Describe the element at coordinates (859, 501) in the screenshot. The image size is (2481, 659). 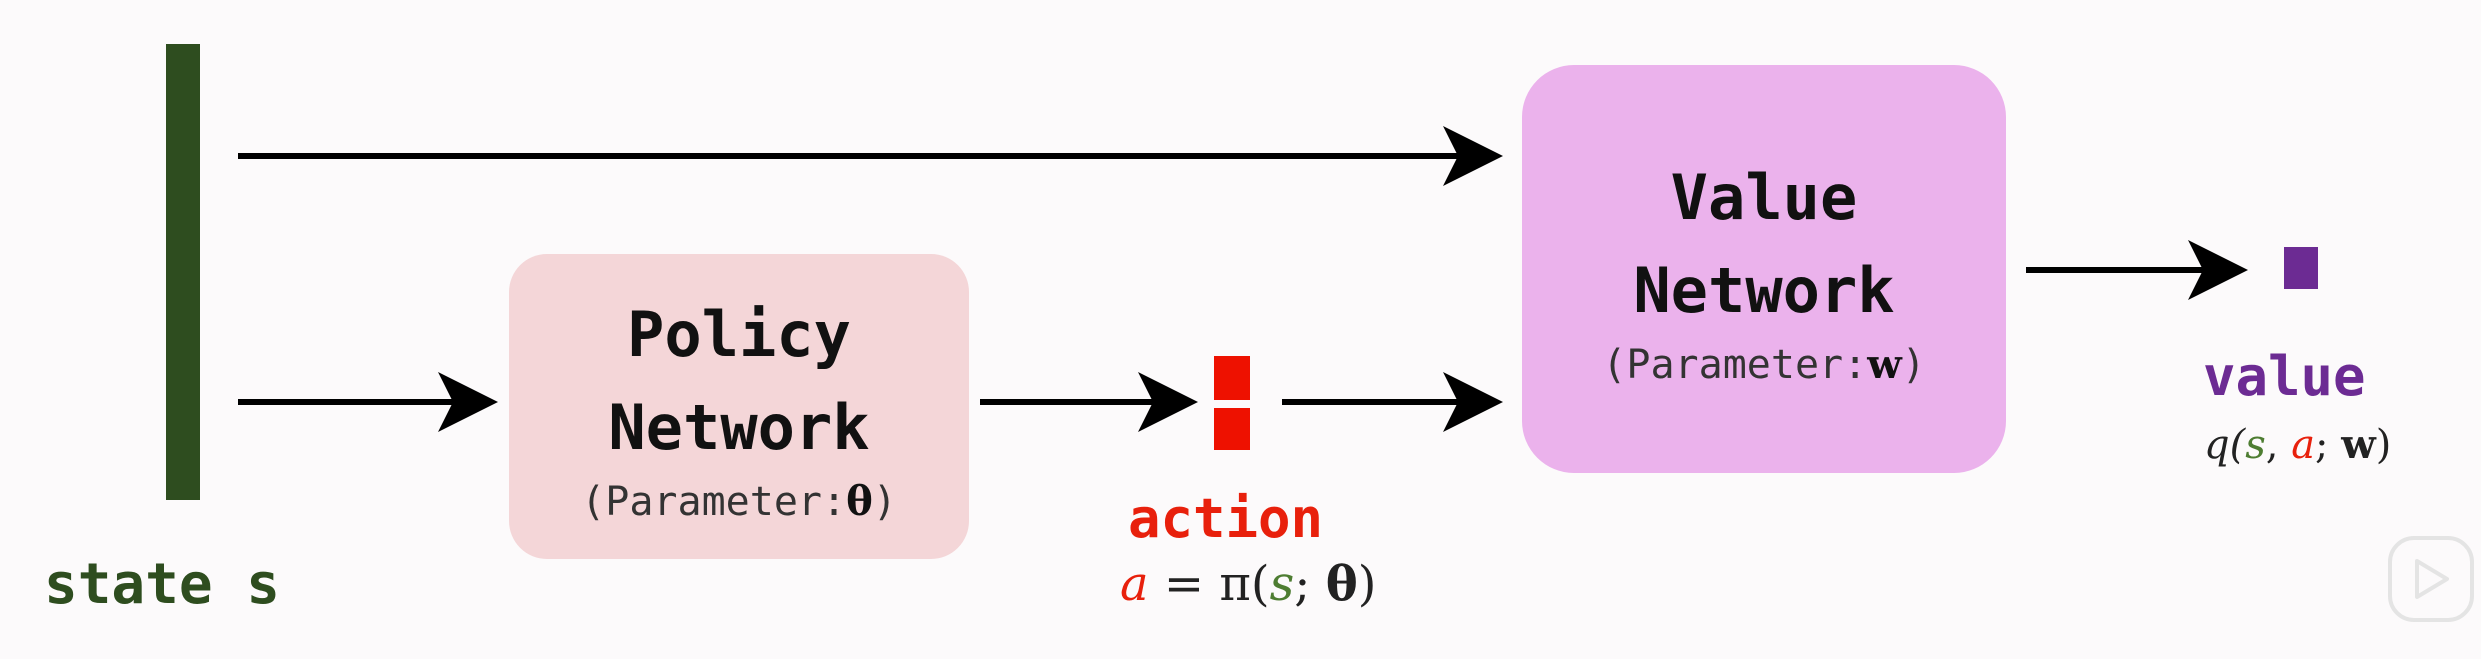
I see `theta-symbol: θ` at that location.